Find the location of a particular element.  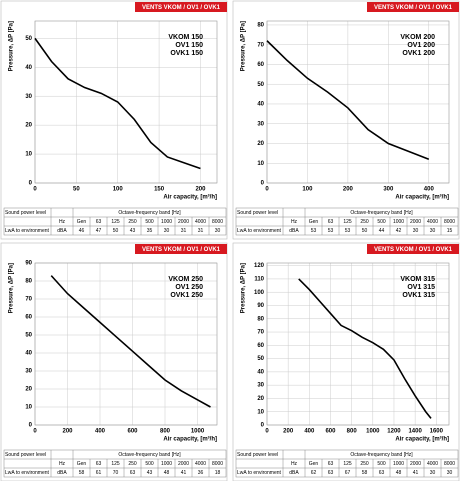

y-tick-label: 50 is located at coordinates (28, 336).